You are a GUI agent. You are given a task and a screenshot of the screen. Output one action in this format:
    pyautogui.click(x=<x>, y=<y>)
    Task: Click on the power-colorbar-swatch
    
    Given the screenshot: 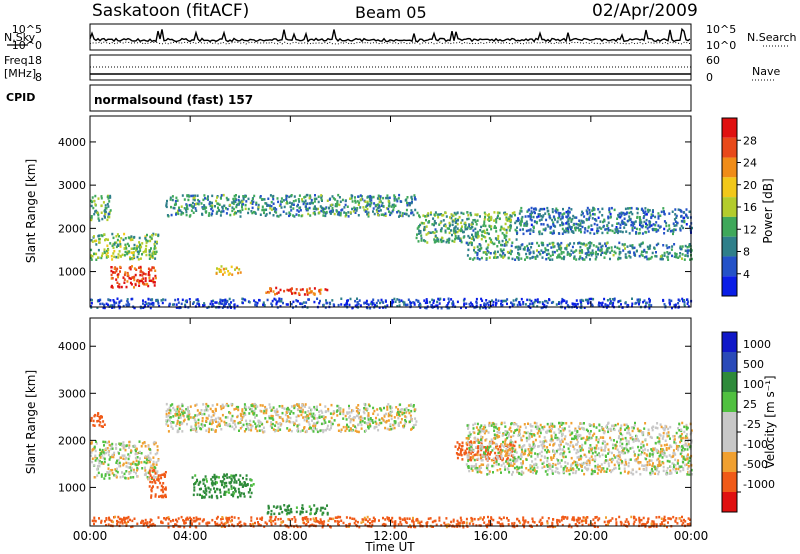 What is the action you would take?
    pyautogui.click(x=729, y=128)
    